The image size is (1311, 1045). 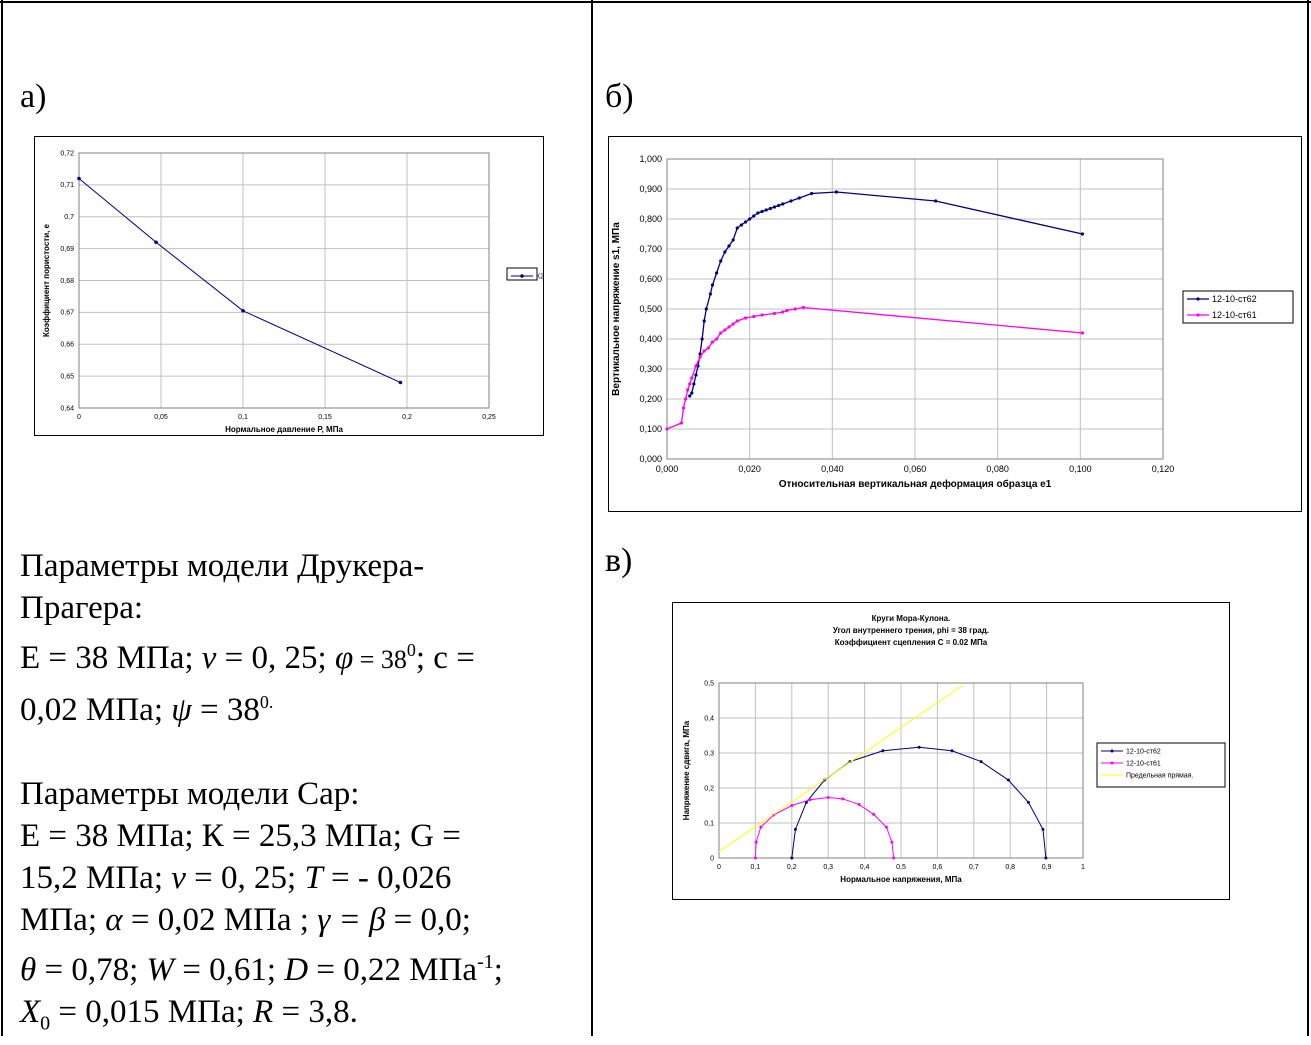 I want to click on y-tick-label: 0,68, so click(x=67, y=281).